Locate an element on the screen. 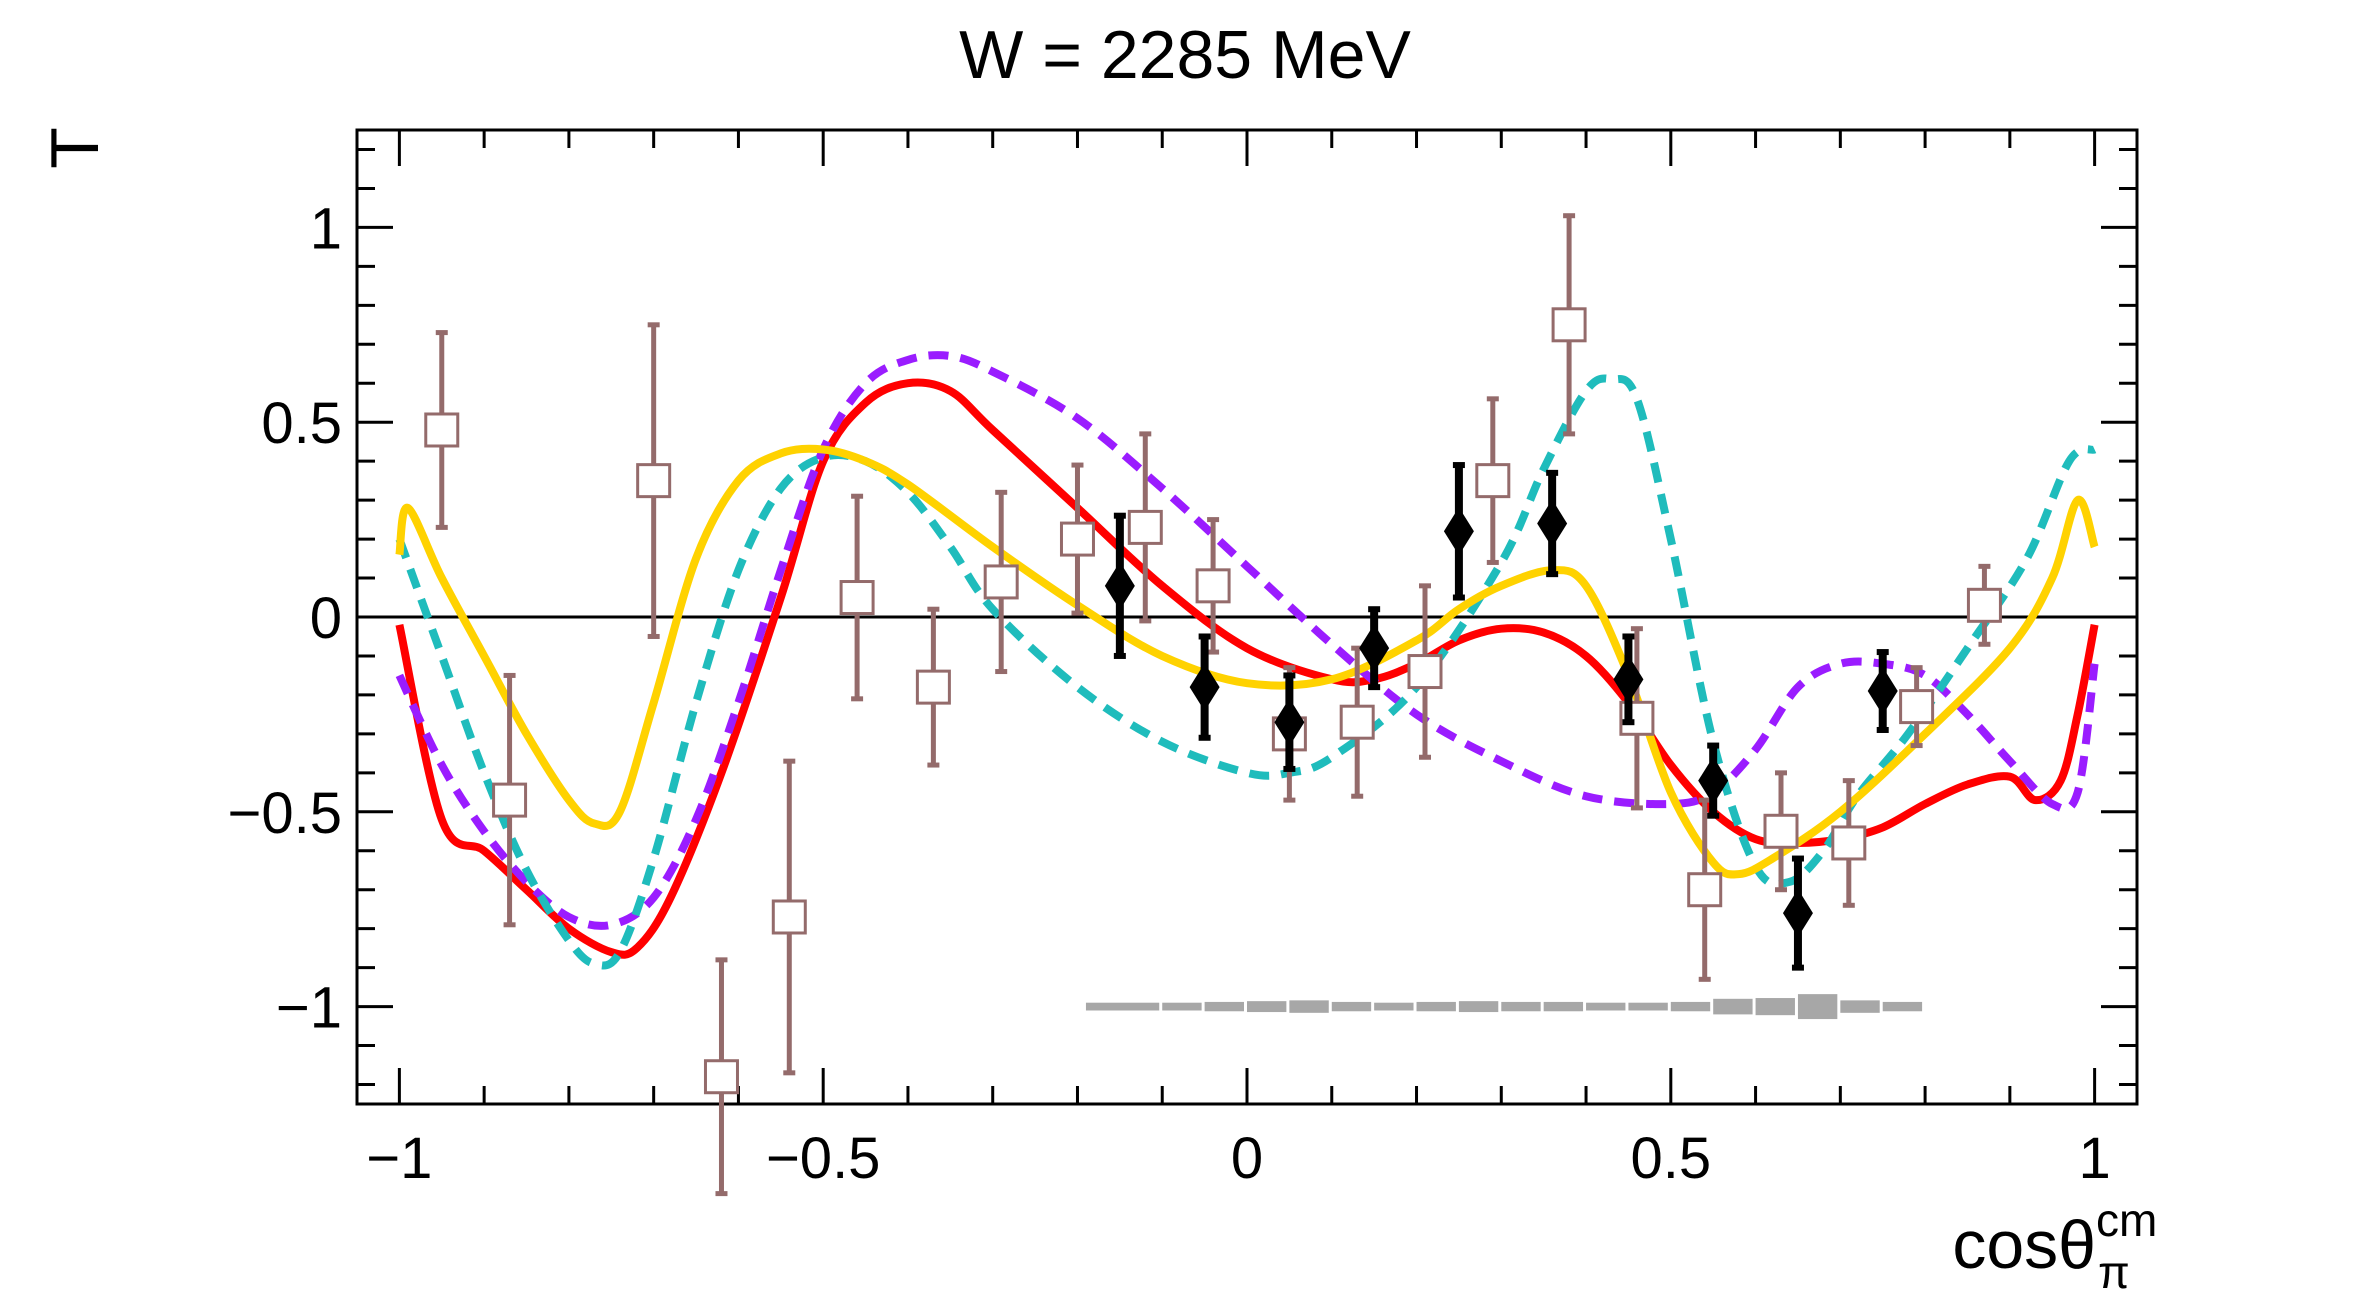 This screenshot has height=1292, width=2363. x-tick-label: −0.5 is located at coordinates (823, 1158).